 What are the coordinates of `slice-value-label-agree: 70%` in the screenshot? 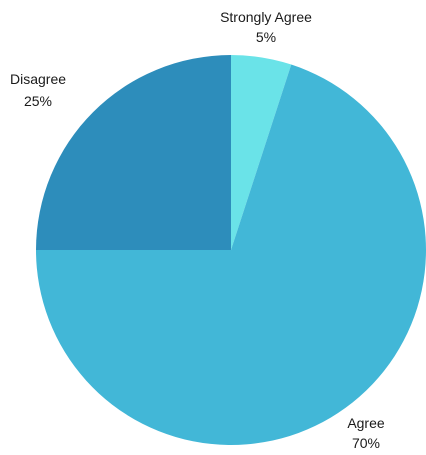 It's located at (366, 442).